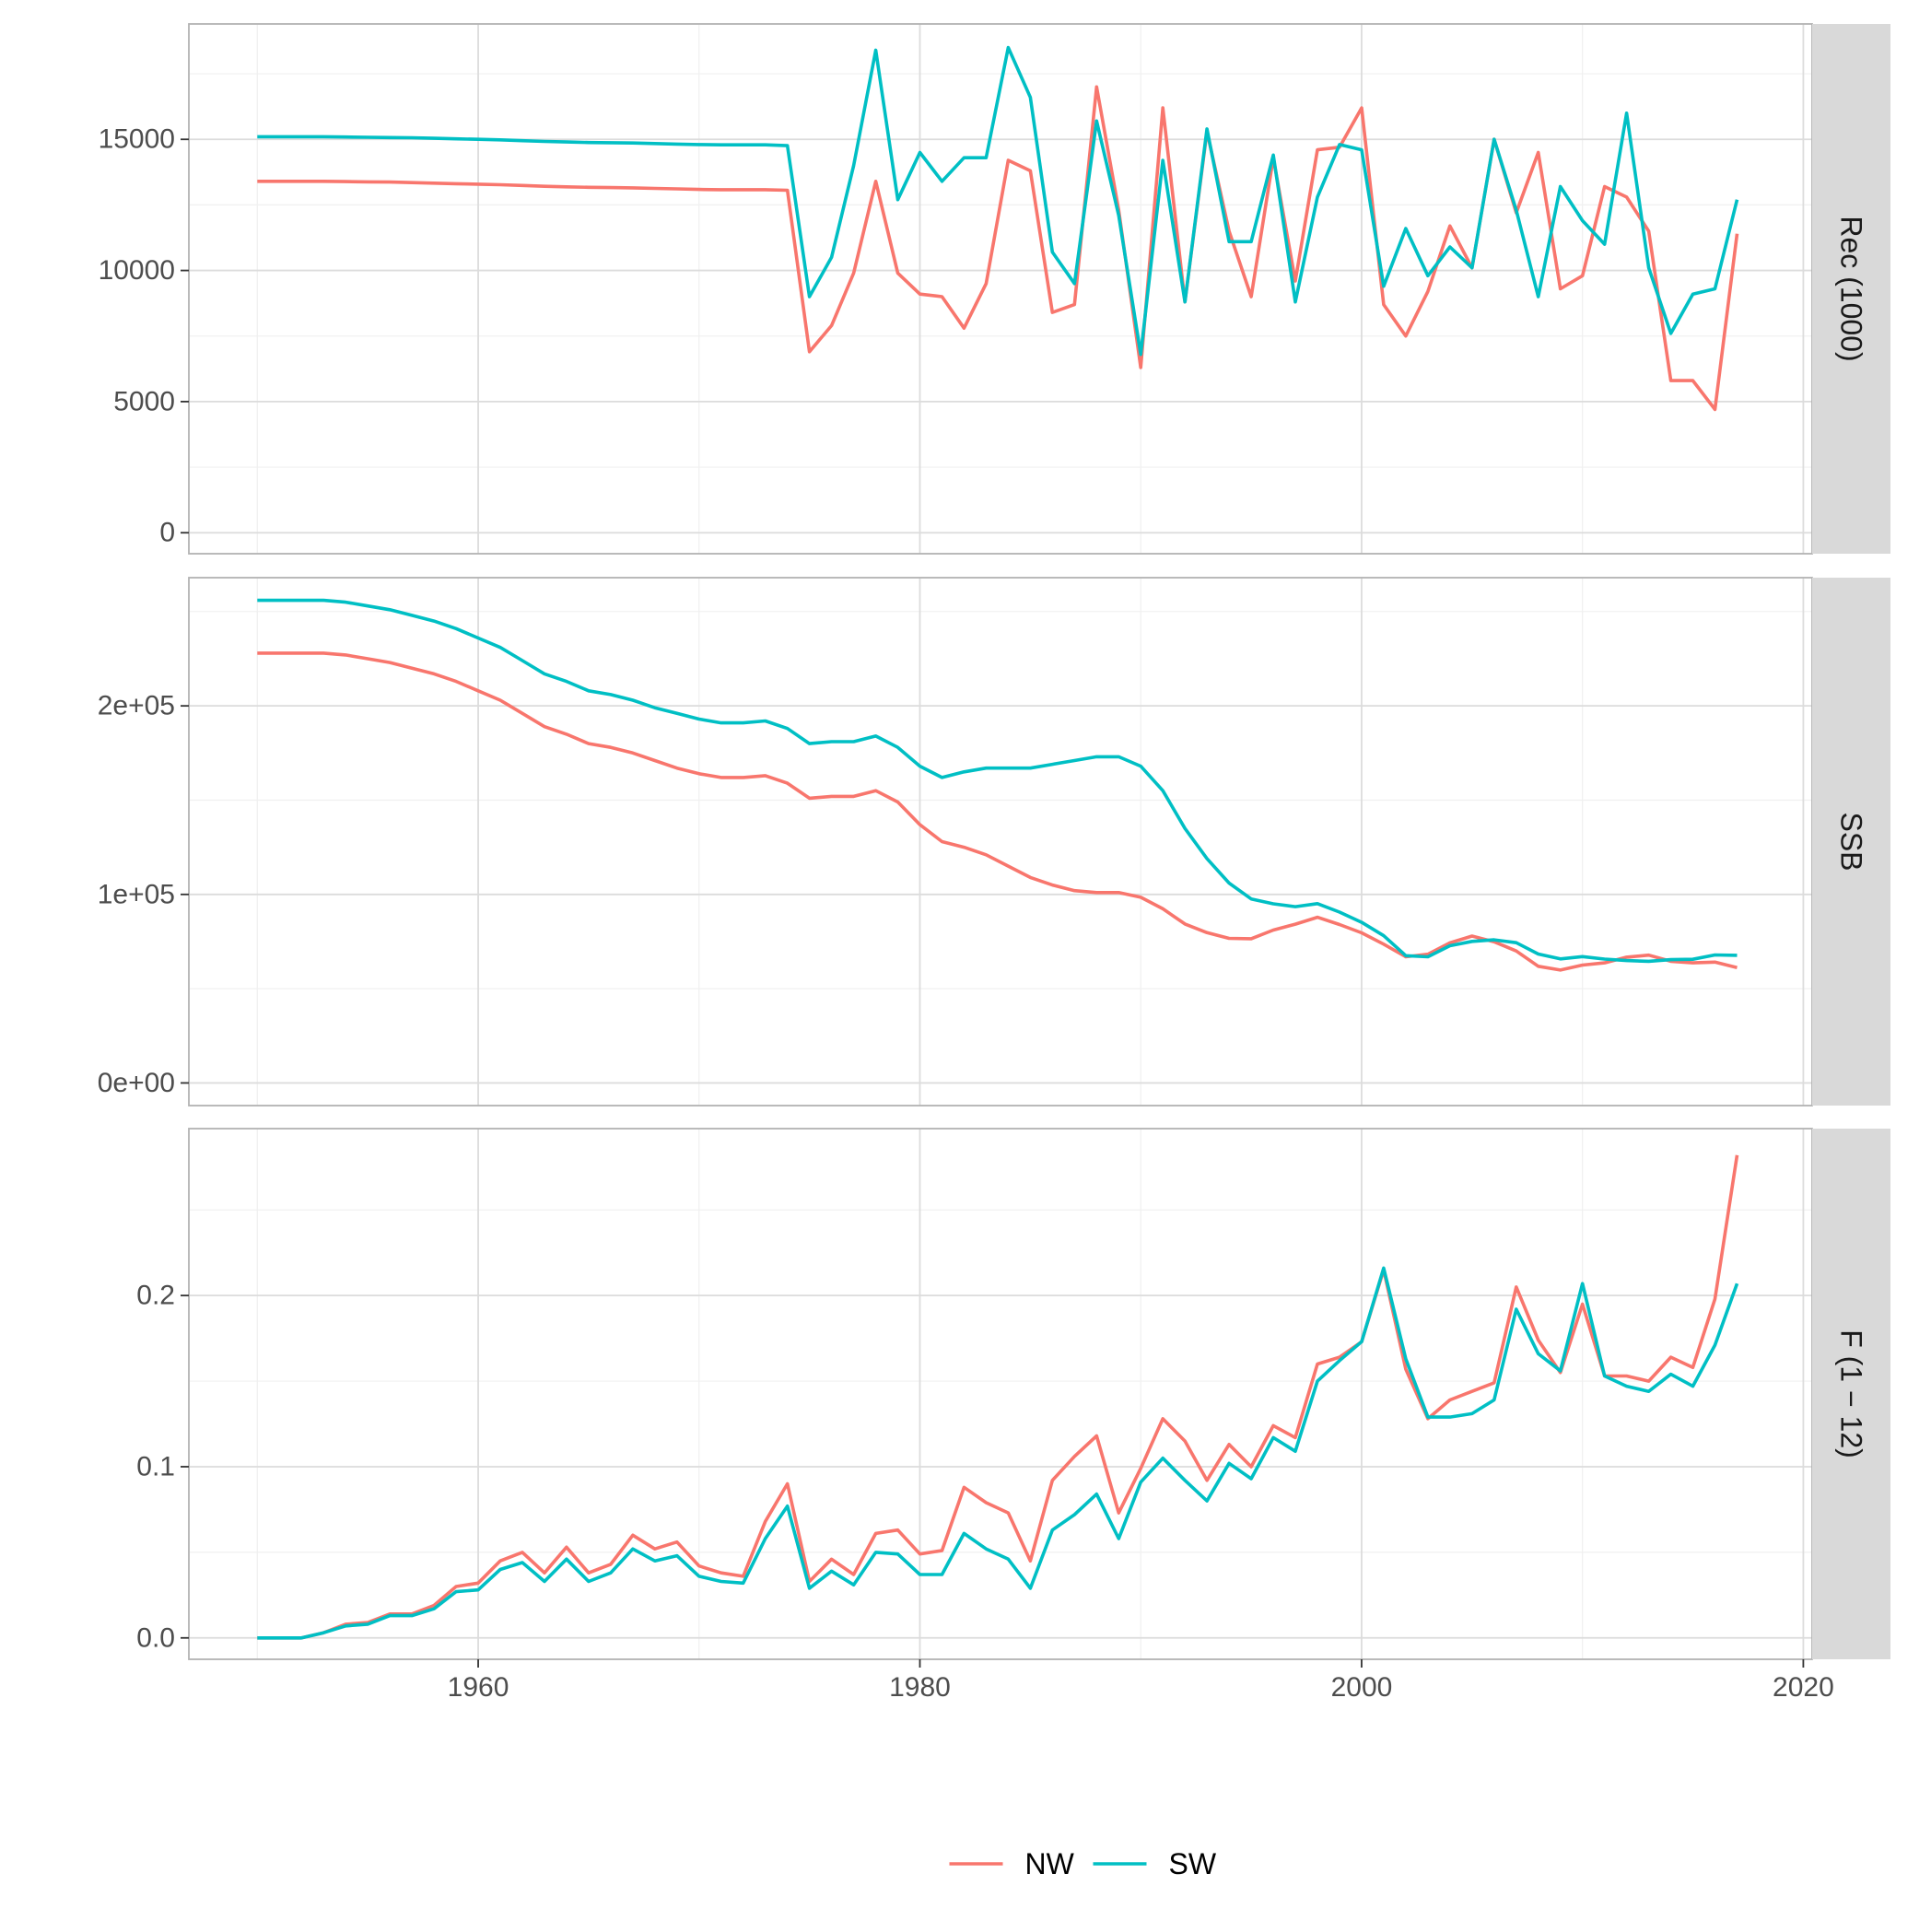 This screenshot has height=1932, width=1931. What do you see at coordinates (167, 533) in the screenshot?
I see `y-tick-label: 0` at bounding box center [167, 533].